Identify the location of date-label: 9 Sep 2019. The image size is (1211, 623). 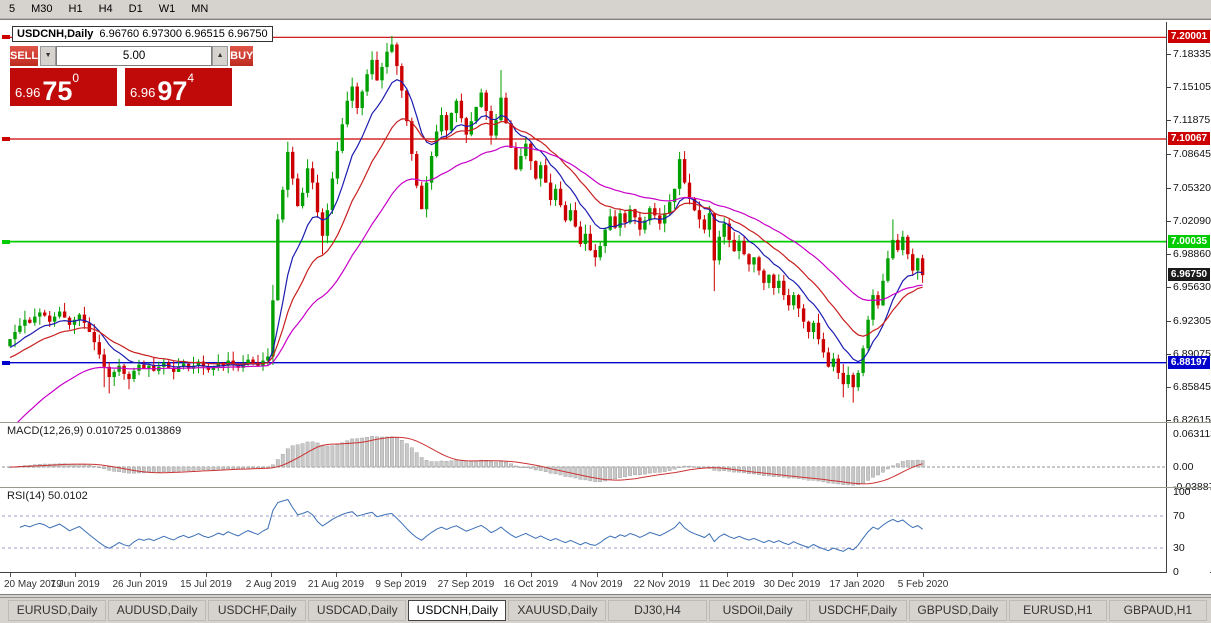
(401, 584).